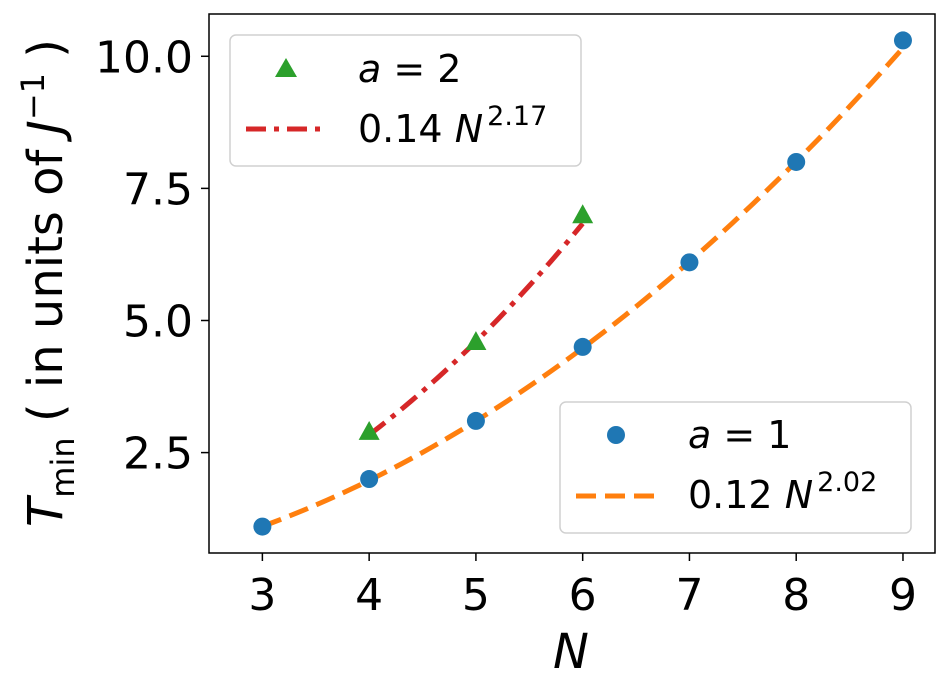 Image resolution: width=947 pixels, height=693 pixels. I want to click on legend-label-a2: a = 2, so click(409, 69).